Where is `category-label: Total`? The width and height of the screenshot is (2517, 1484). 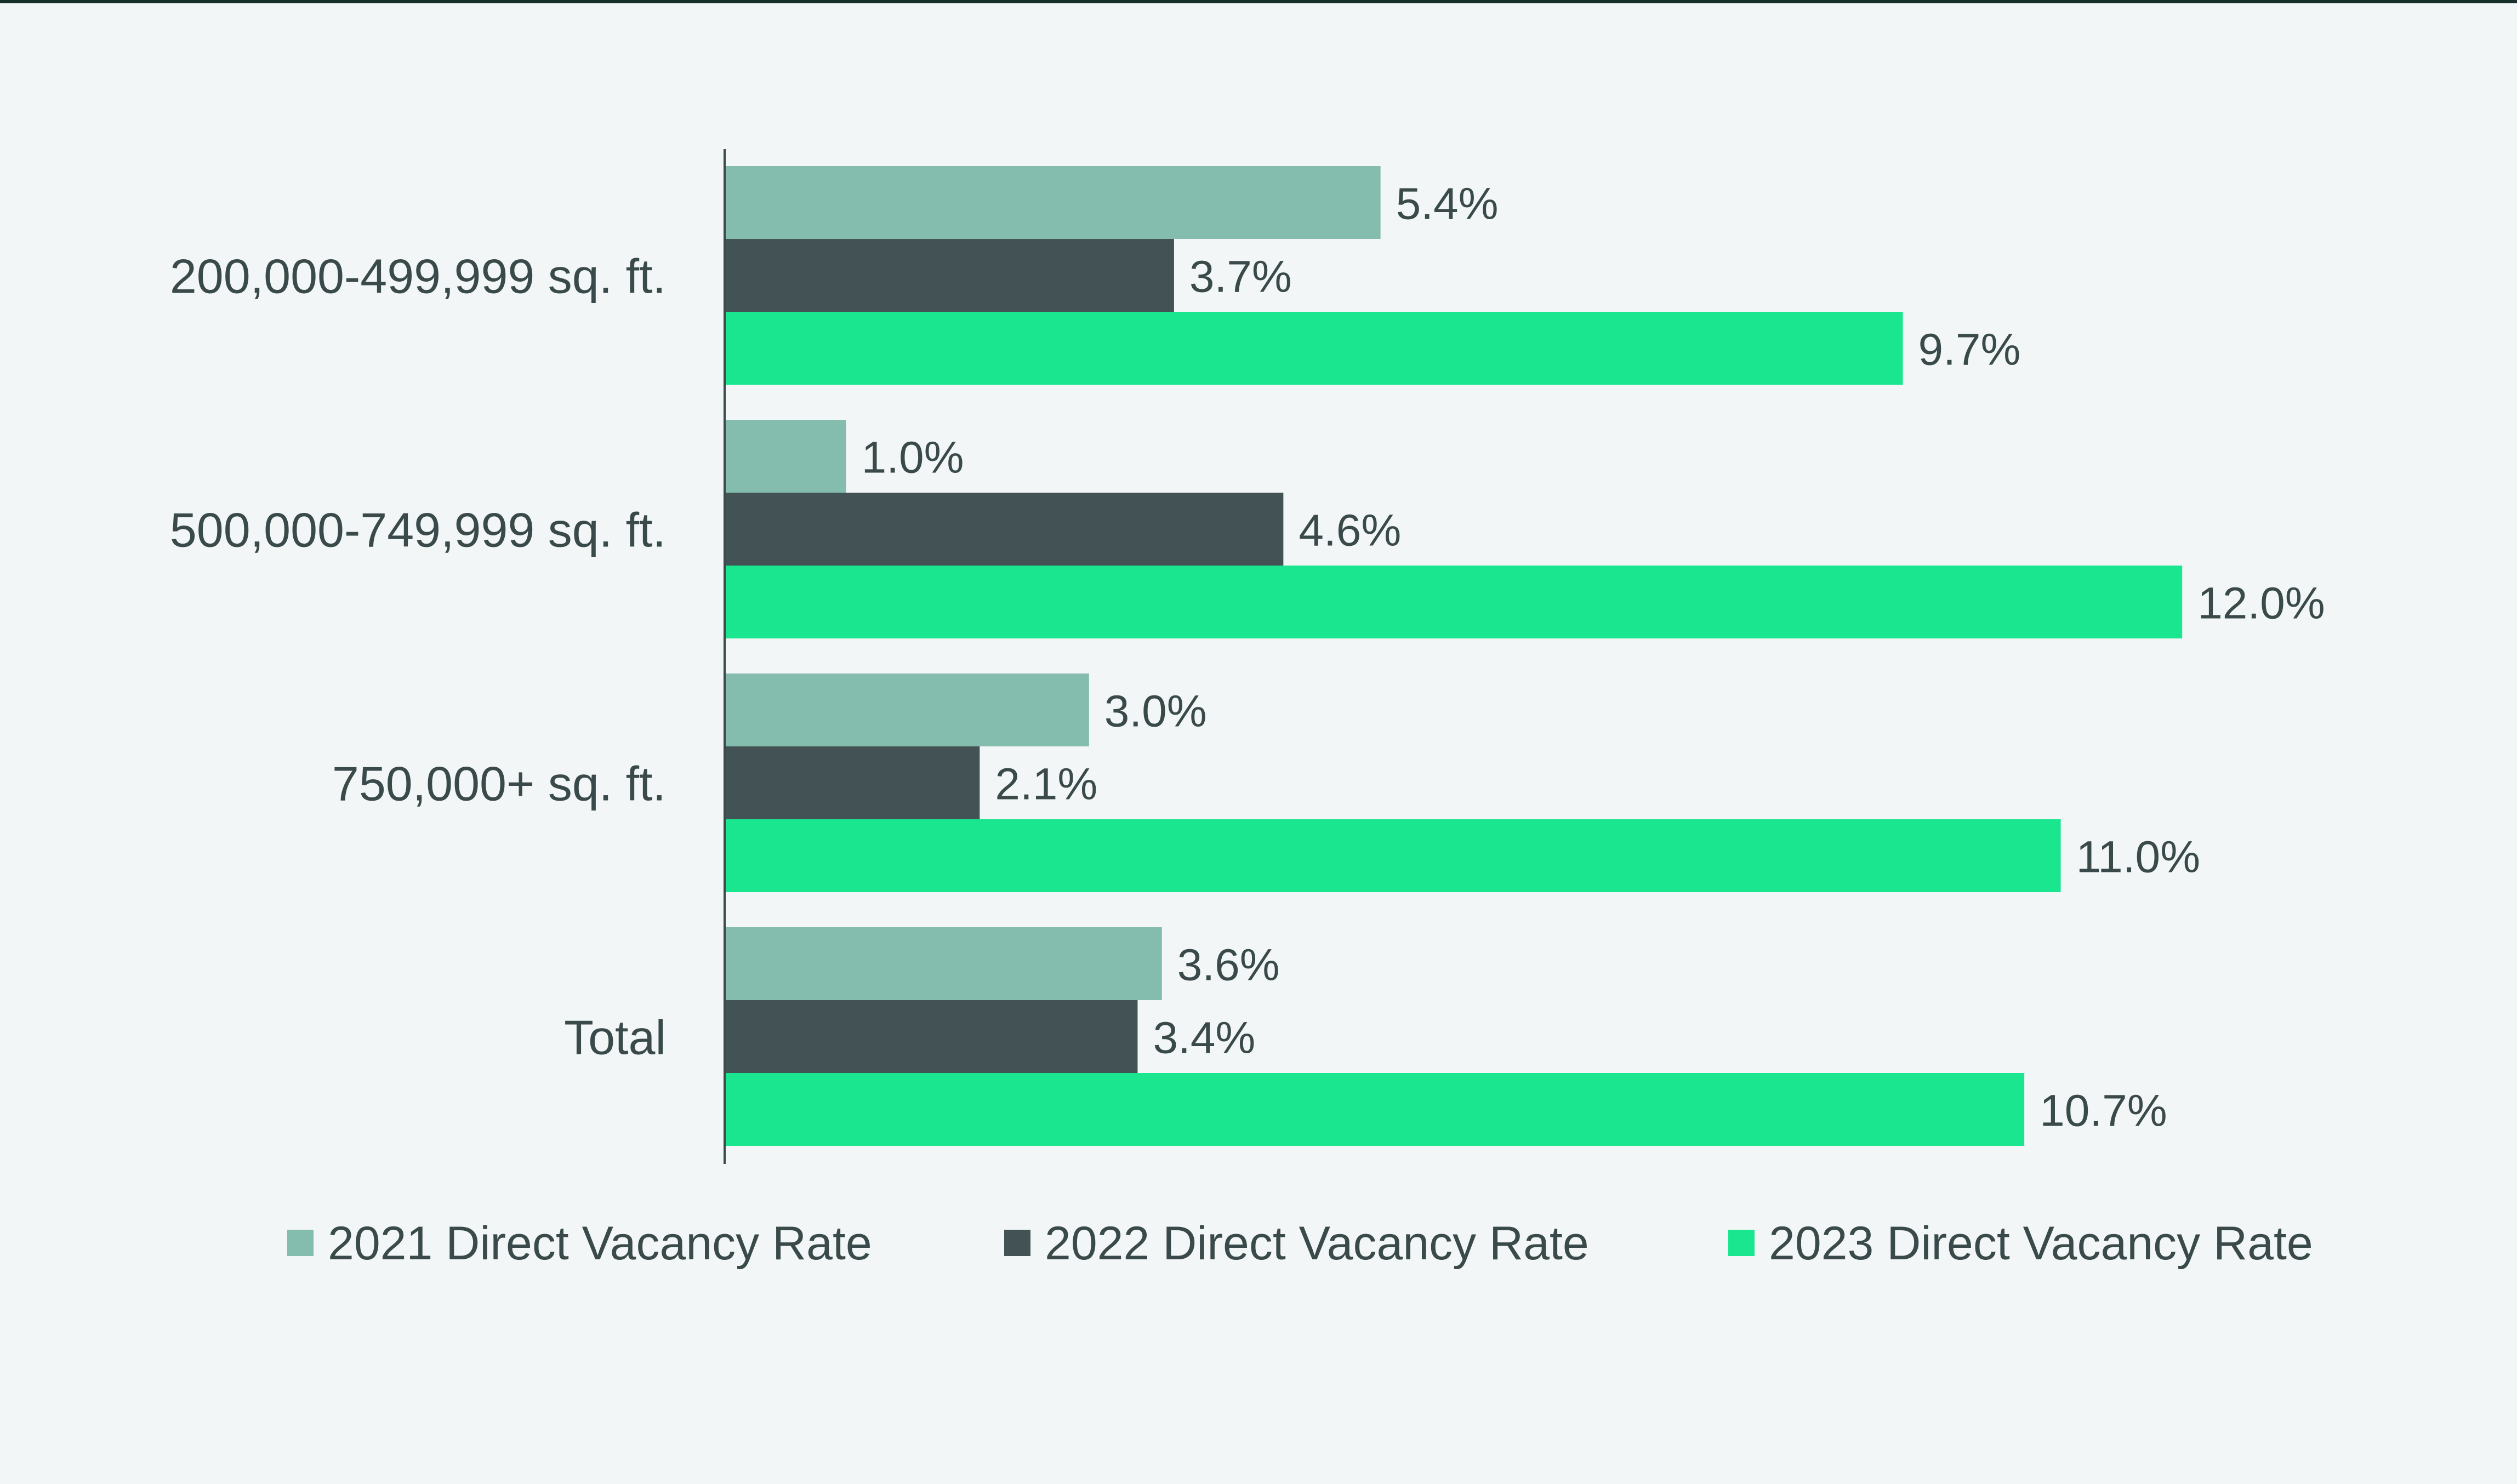 category-label: Total is located at coordinates (615, 1038).